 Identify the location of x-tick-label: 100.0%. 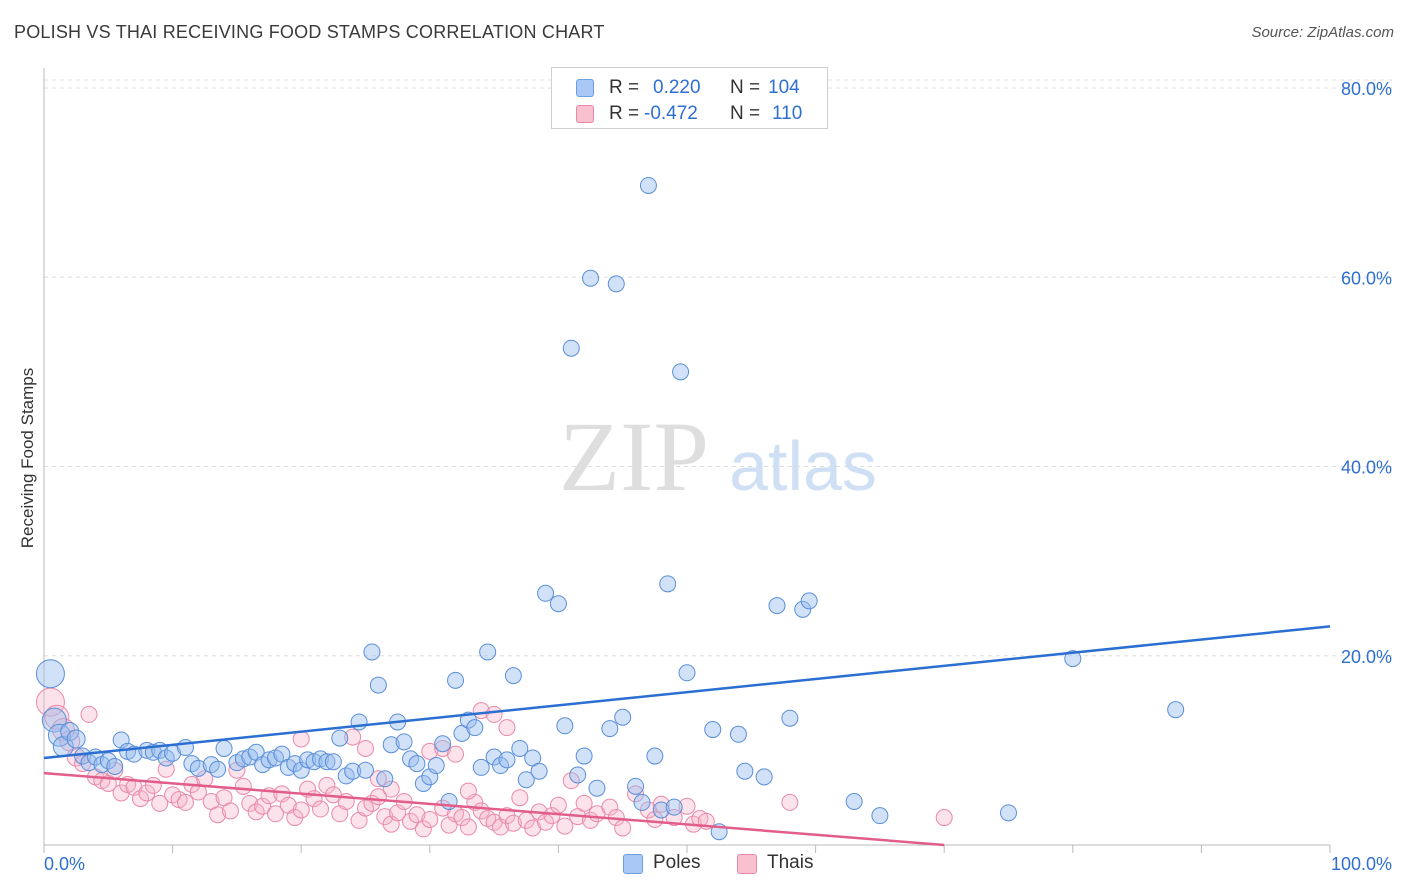
(1361, 864).